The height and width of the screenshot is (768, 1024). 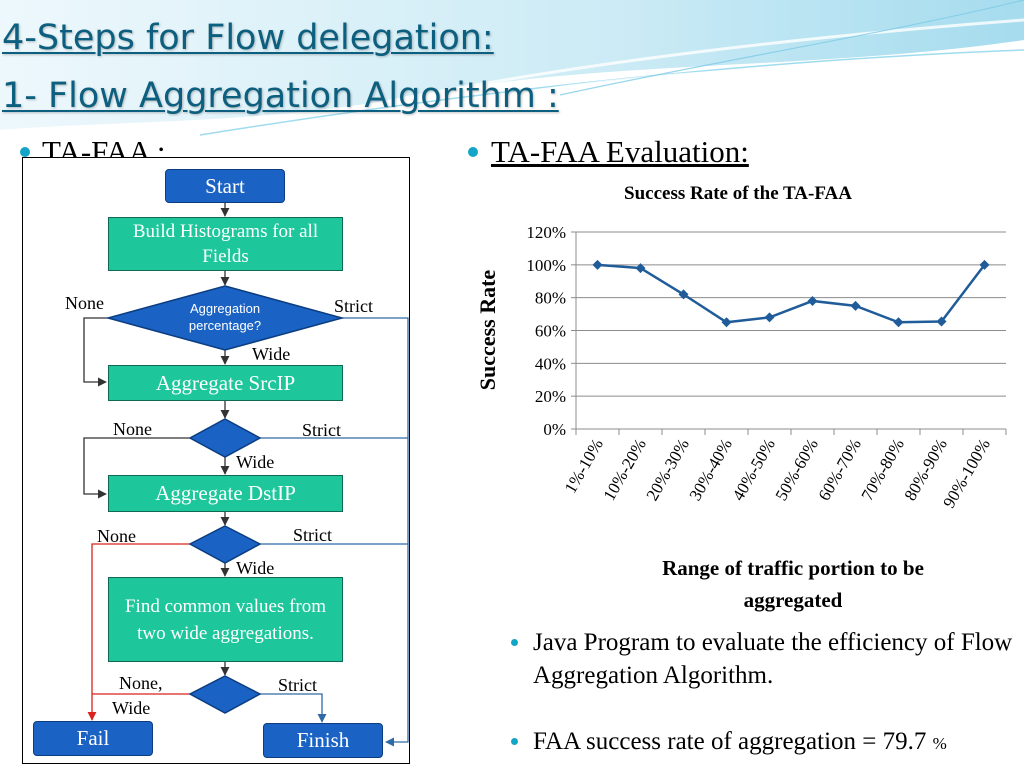 What do you see at coordinates (225, 244) in the screenshot?
I see `build-histograms-box: Build Histograms for all Fields` at bounding box center [225, 244].